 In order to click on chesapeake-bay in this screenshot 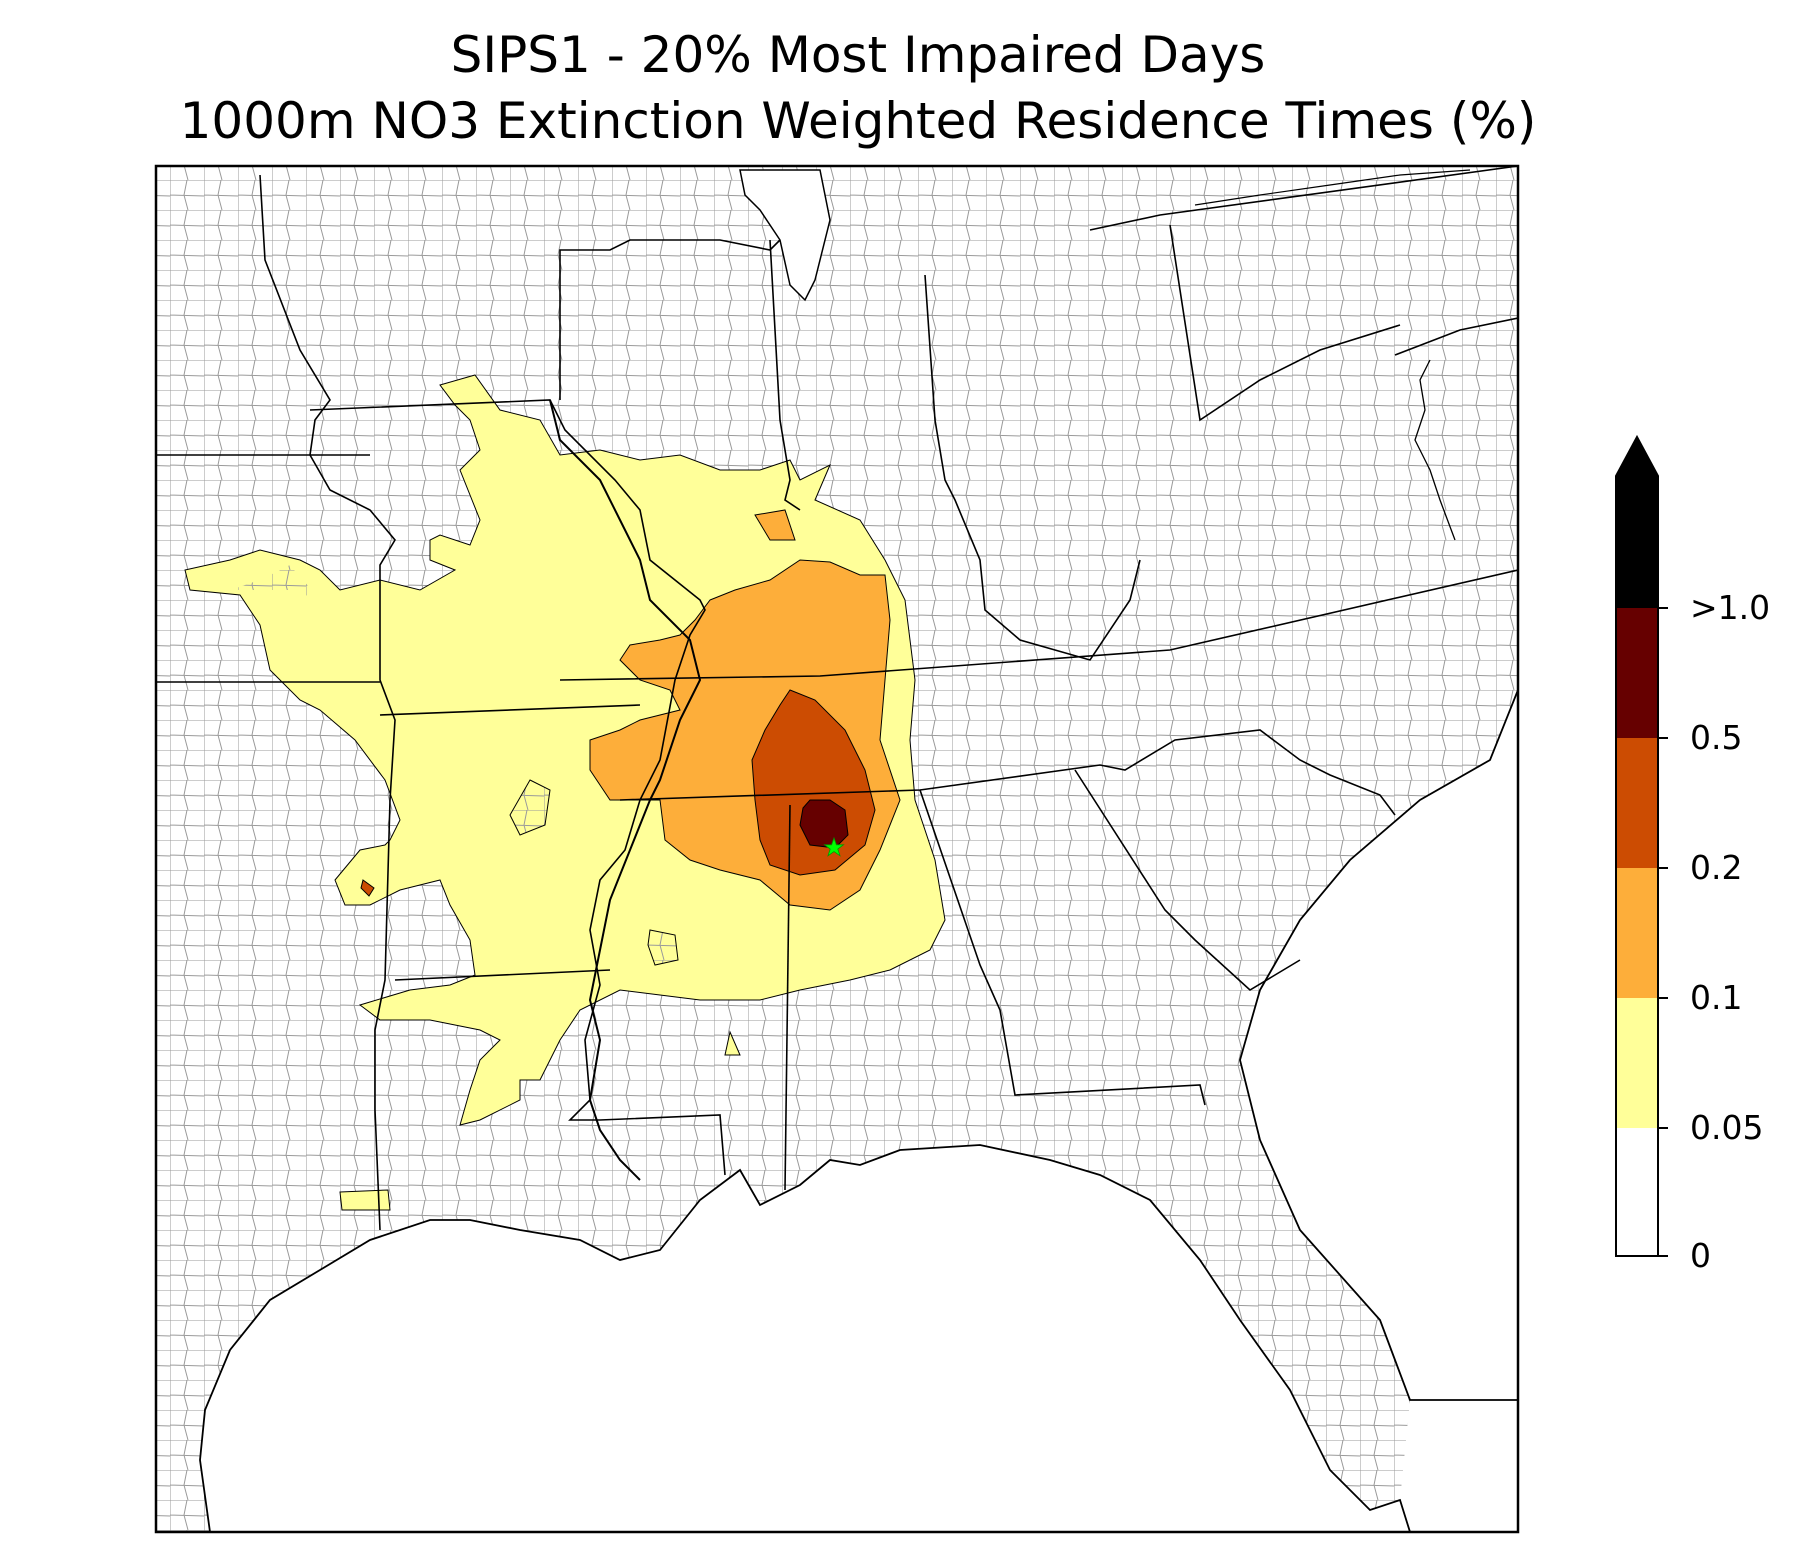, I will do `click(1435, 450)`.